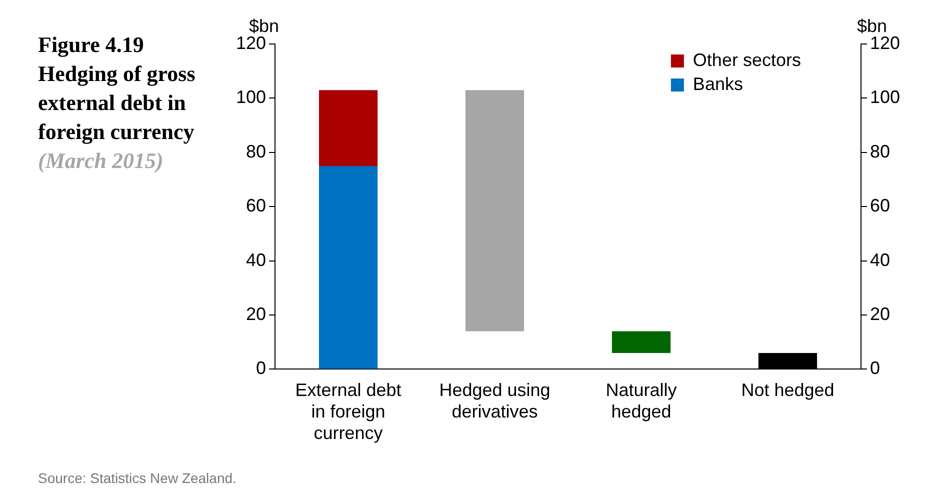 The width and height of the screenshot is (933, 500). I want to click on x-tick-label: External debt in foreign currency, so click(348, 412).